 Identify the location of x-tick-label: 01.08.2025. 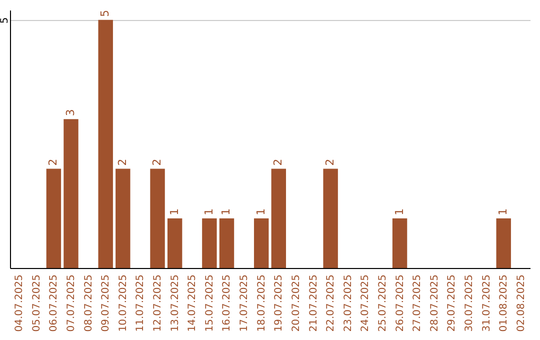
(504, 303).